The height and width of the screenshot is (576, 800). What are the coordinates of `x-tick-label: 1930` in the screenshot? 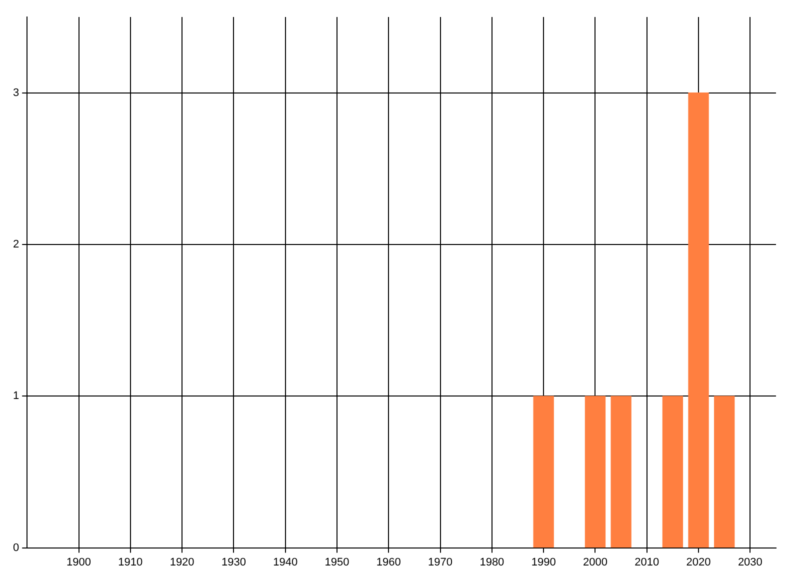 It's located at (233, 562).